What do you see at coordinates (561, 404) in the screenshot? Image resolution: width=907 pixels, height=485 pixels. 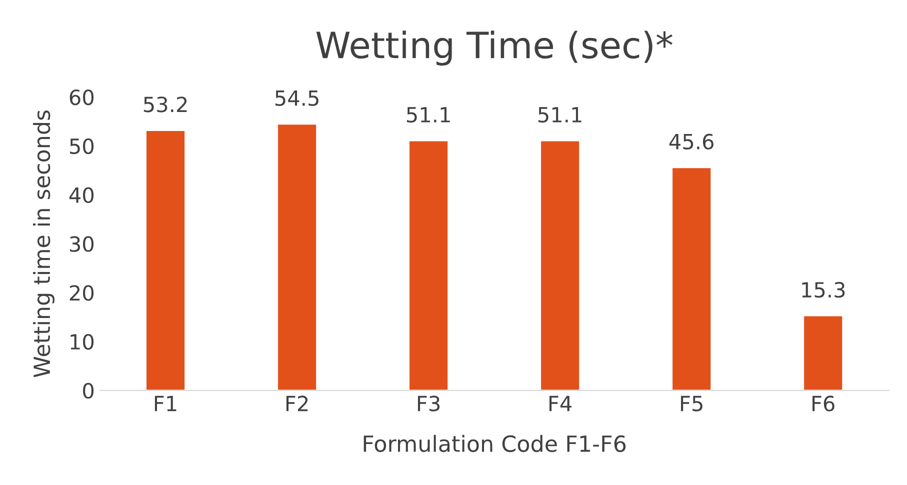 I see `x-tick-label: F4` at bounding box center [561, 404].